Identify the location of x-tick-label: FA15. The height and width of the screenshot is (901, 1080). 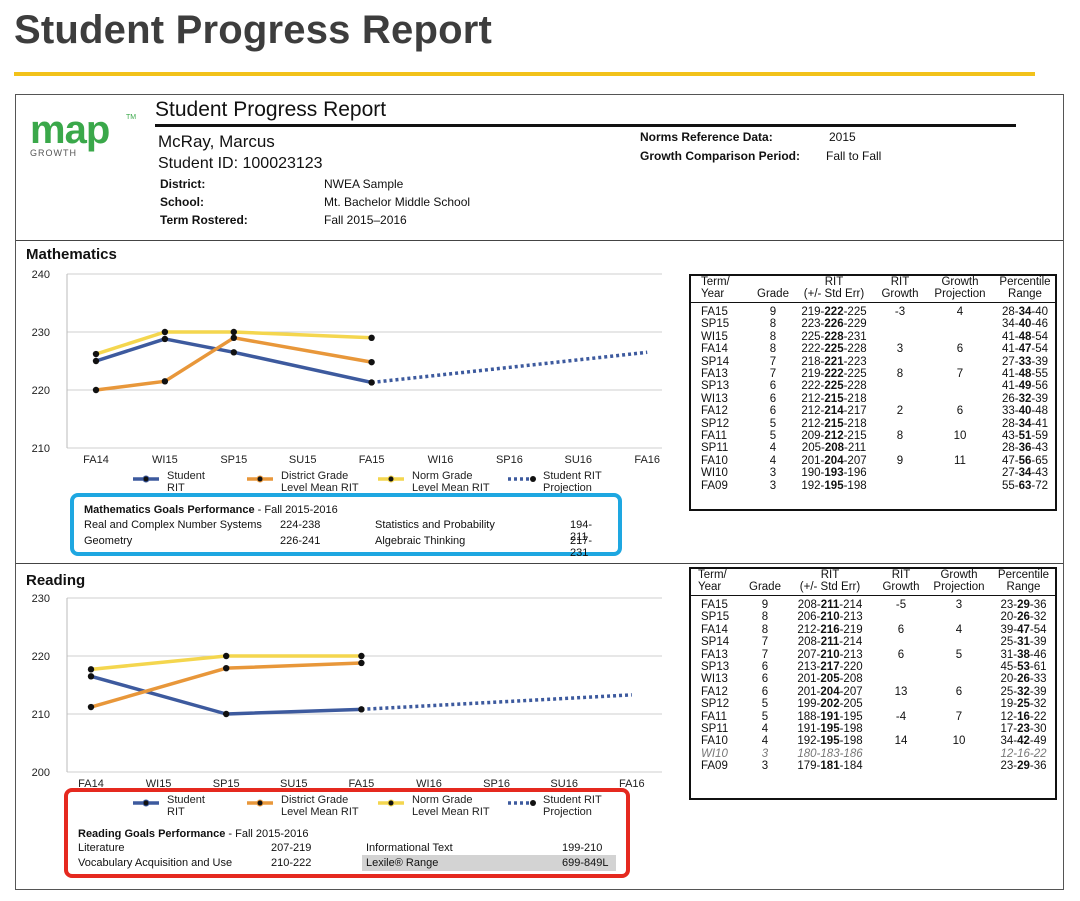
(362, 784).